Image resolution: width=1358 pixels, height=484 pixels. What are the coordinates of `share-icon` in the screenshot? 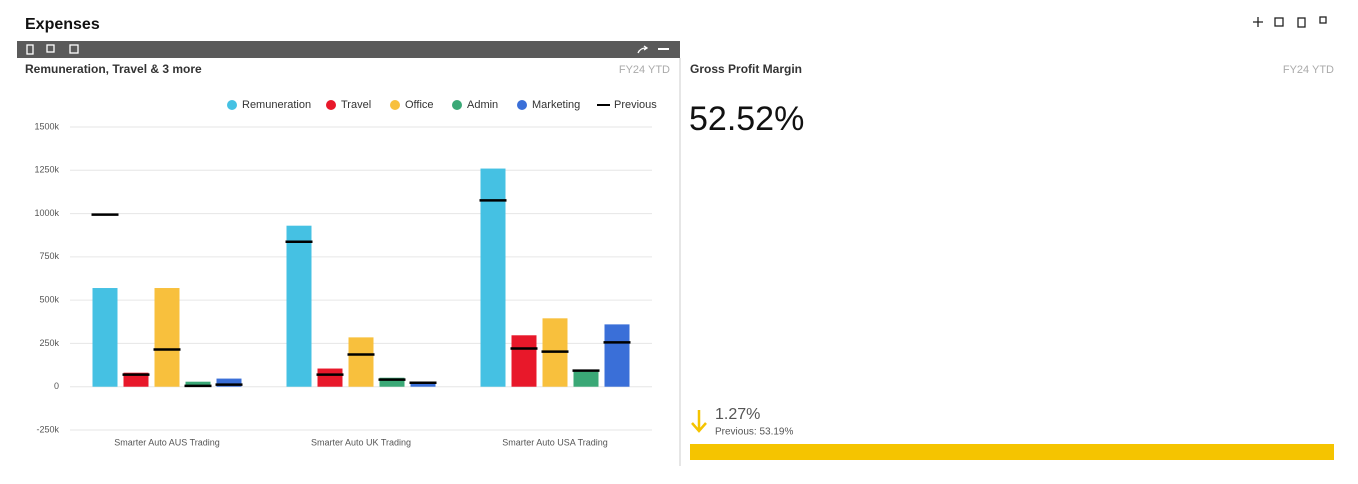 It's located at (643, 49).